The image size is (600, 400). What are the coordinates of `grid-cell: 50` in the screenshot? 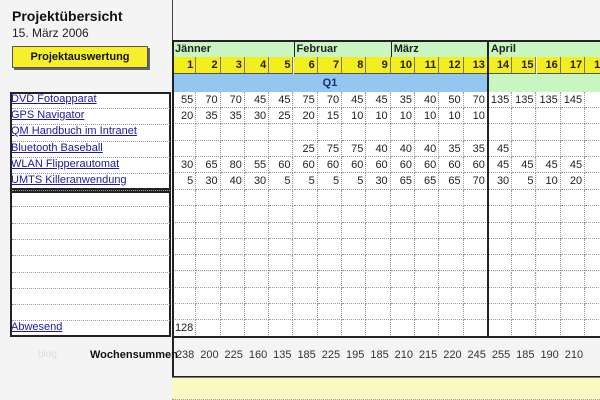 It's located at (451, 100).